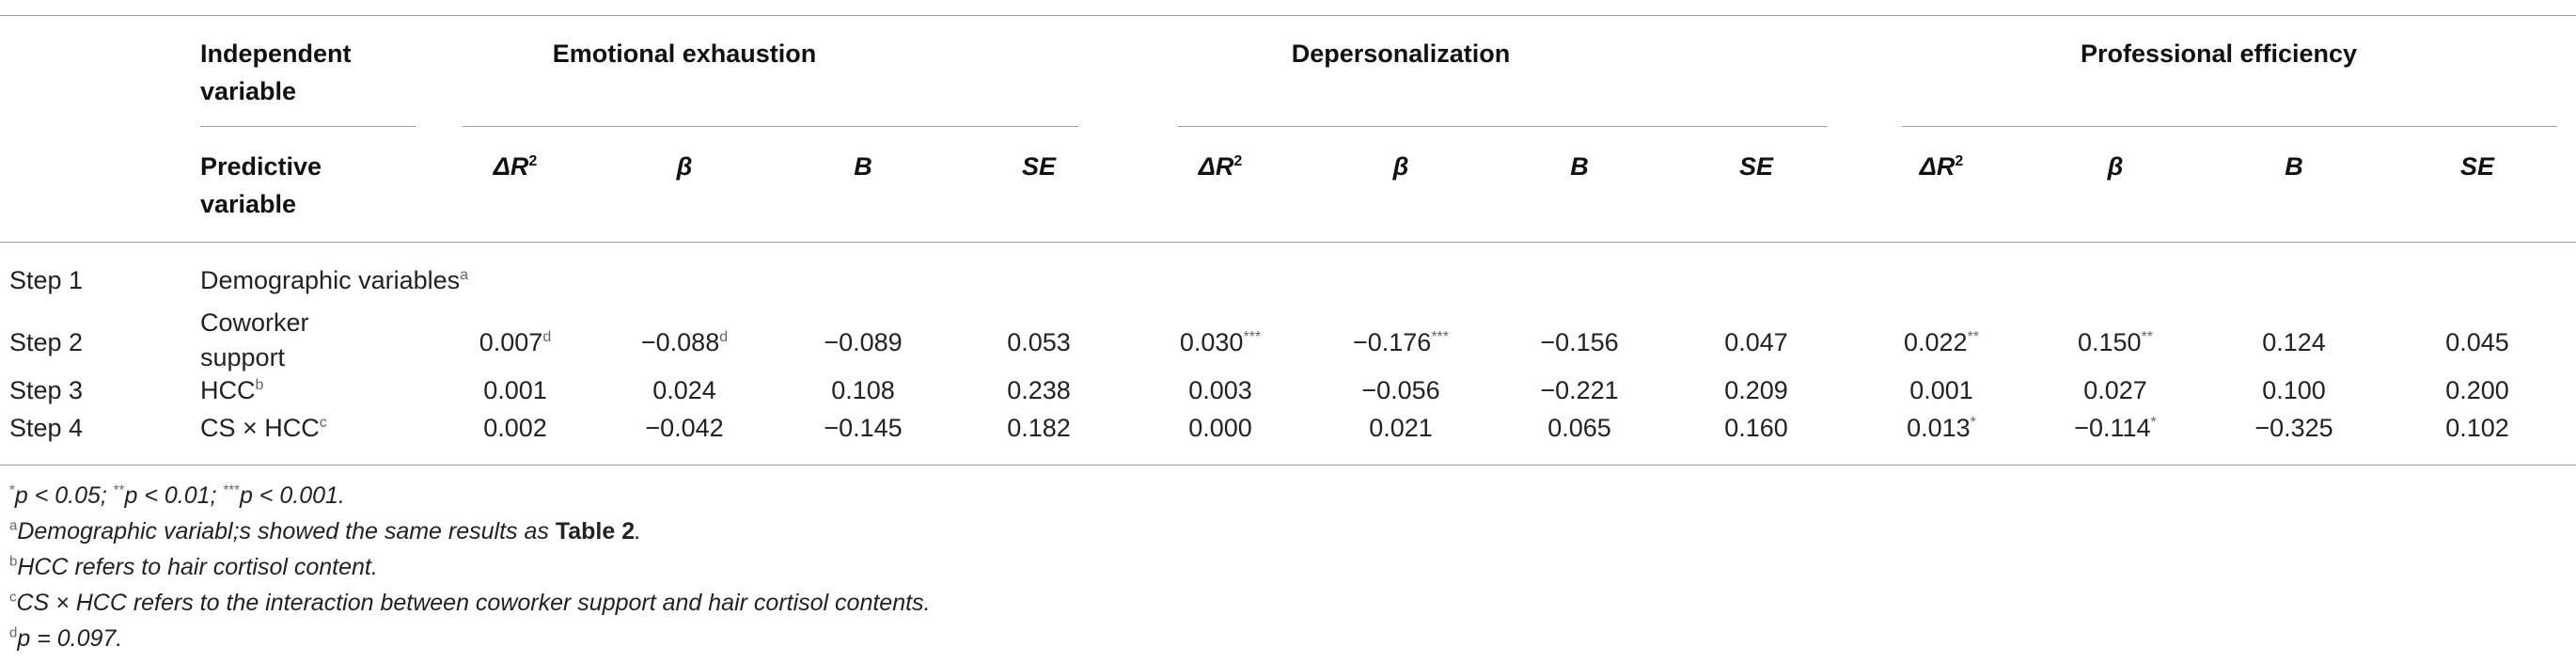  What do you see at coordinates (2294, 166) in the screenshot?
I see `col-header-b-2: B` at bounding box center [2294, 166].